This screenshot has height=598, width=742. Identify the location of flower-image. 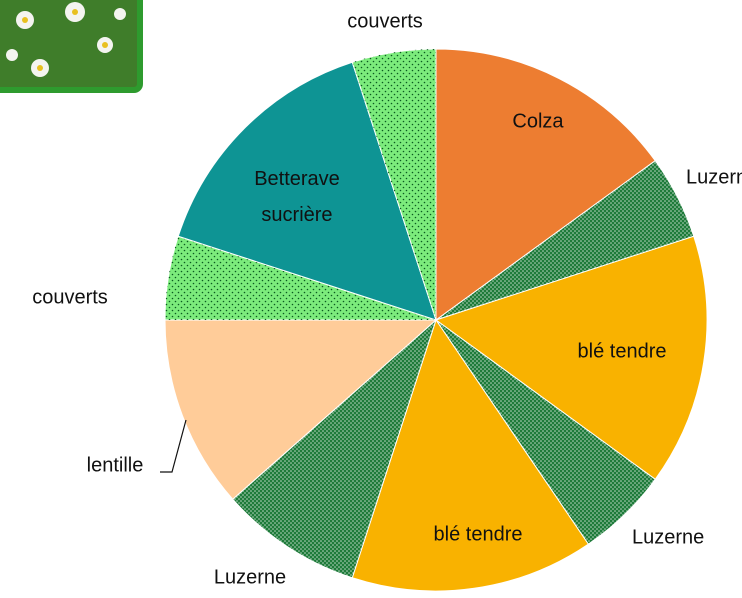
(71, 46).